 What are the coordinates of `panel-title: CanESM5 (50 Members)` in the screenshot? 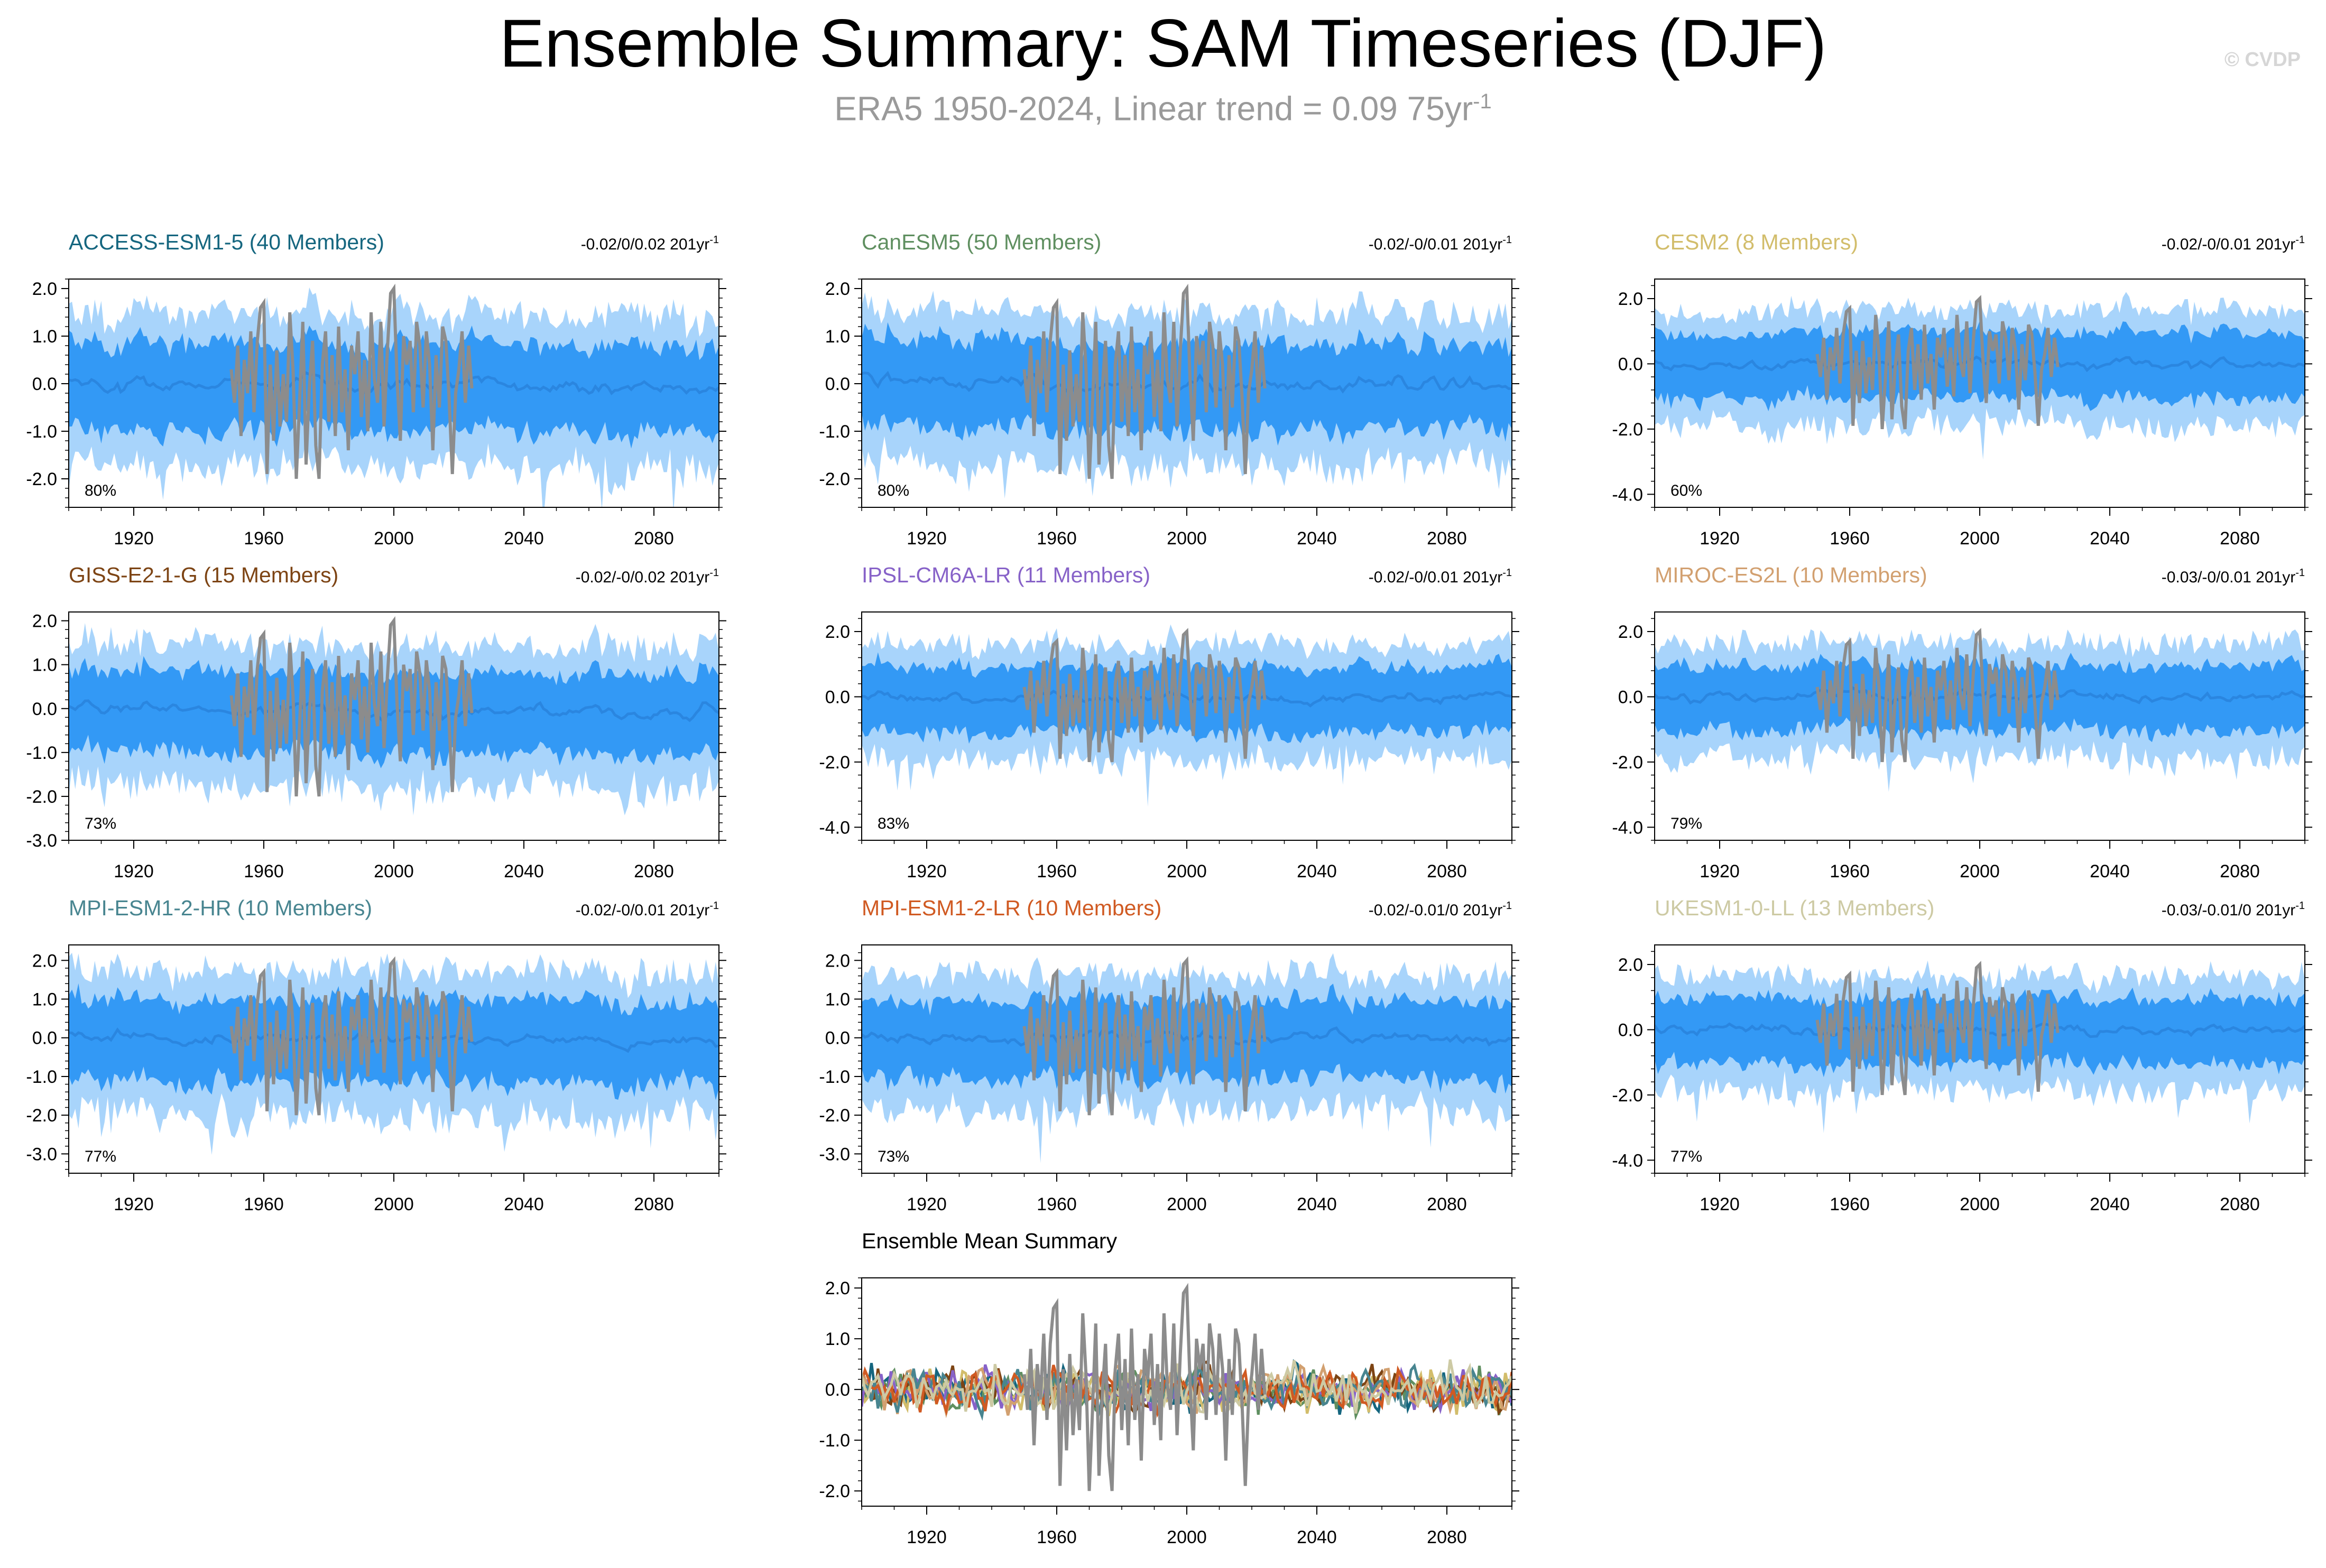 It's located at (982, 242).